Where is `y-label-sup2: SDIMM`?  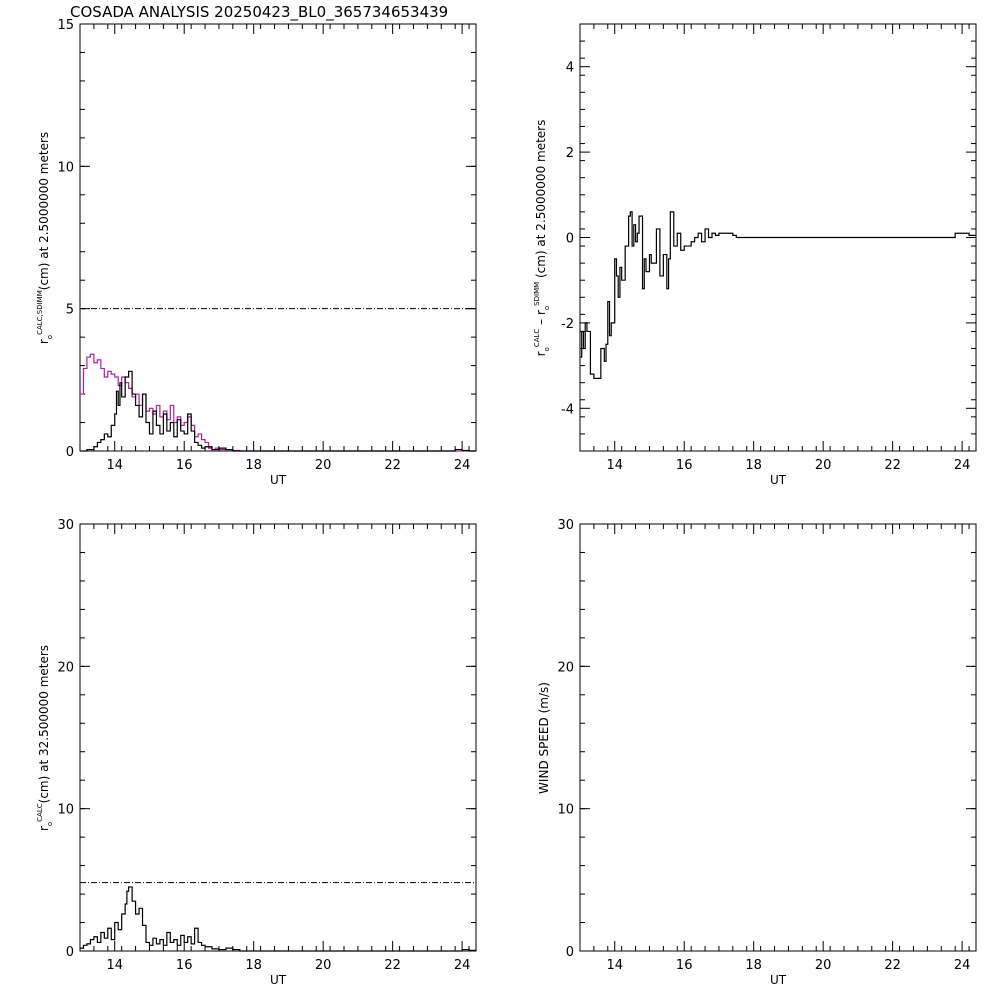
y-label-sup2: SDIMM is located at coordinates (537, 294).